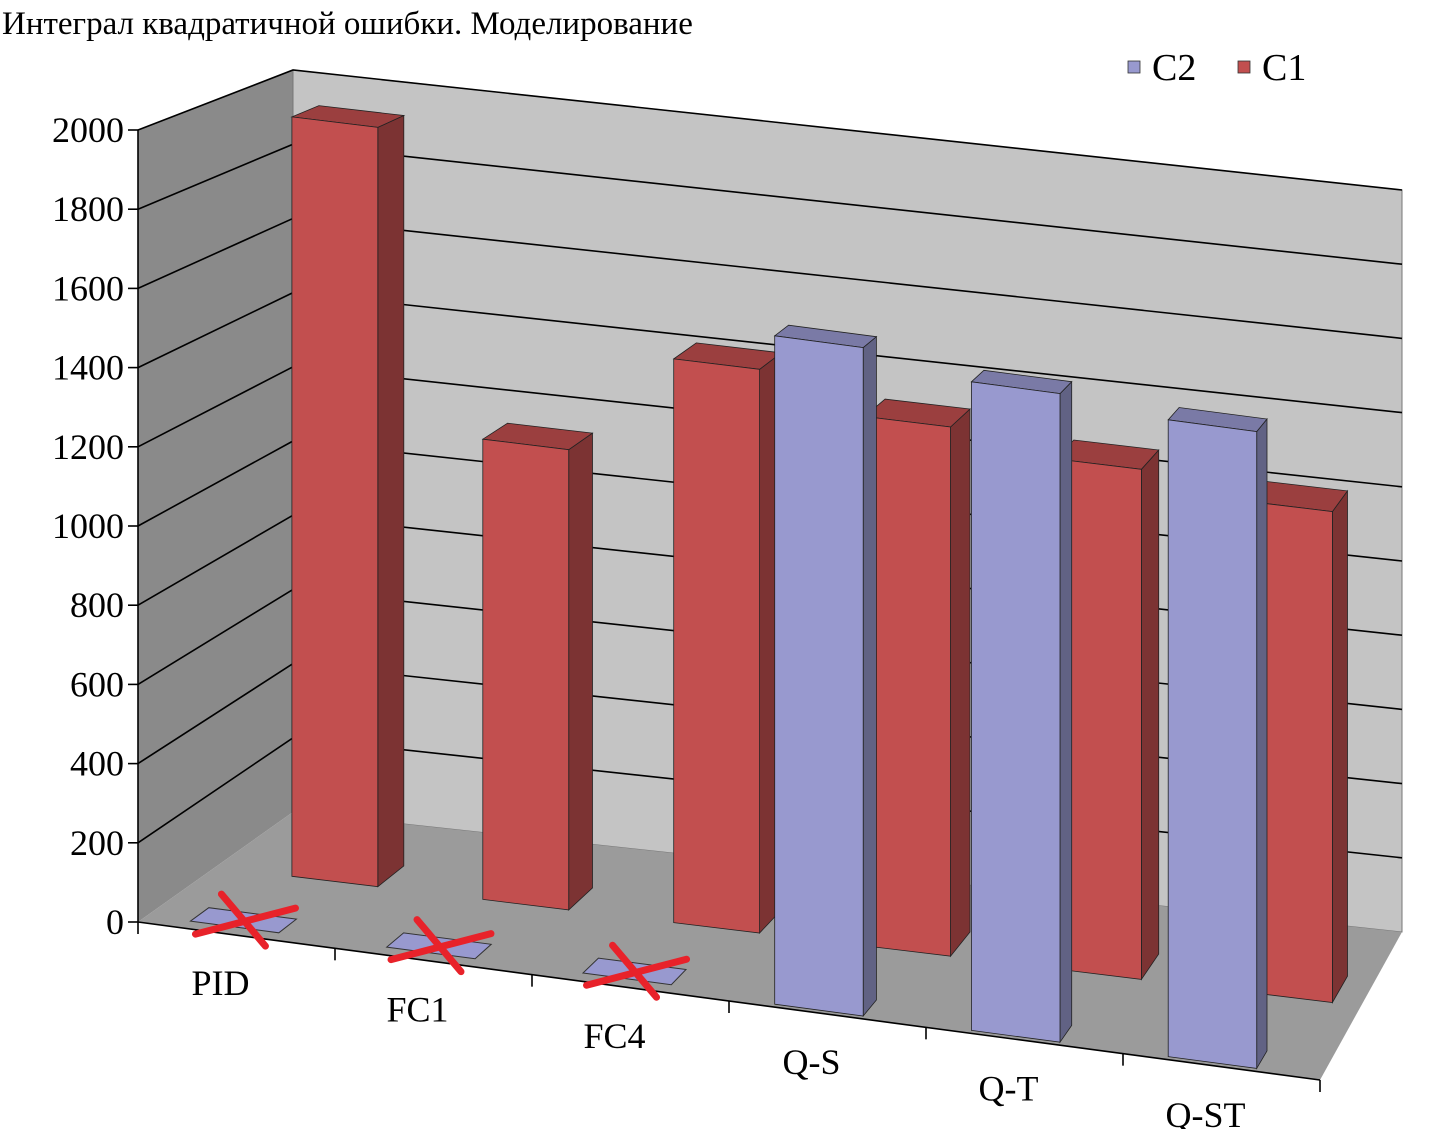 This screenshot has height=1129, width=1448. What do you see at coordinates (220, 983) in the screenshot?
I see `x-tick-label: PID` at bounding box center [220, 983].